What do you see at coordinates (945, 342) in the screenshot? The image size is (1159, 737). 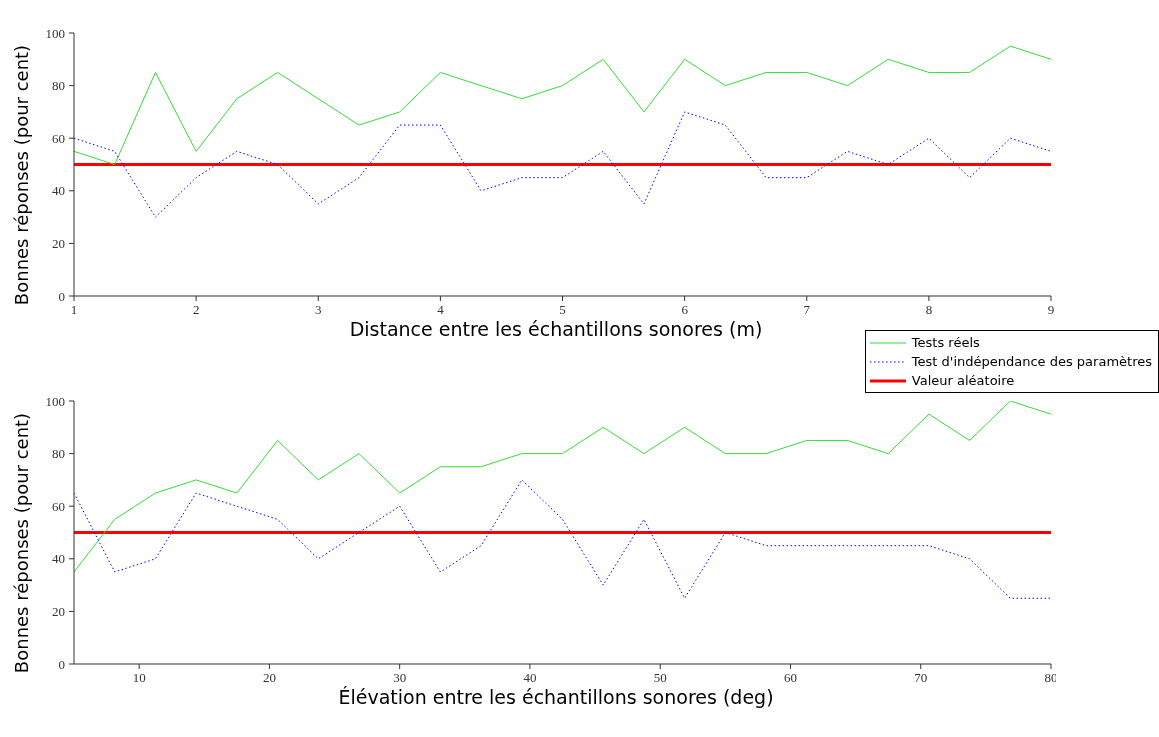 I see `legend-label: Tests réels` at bounding box center [945, 342].